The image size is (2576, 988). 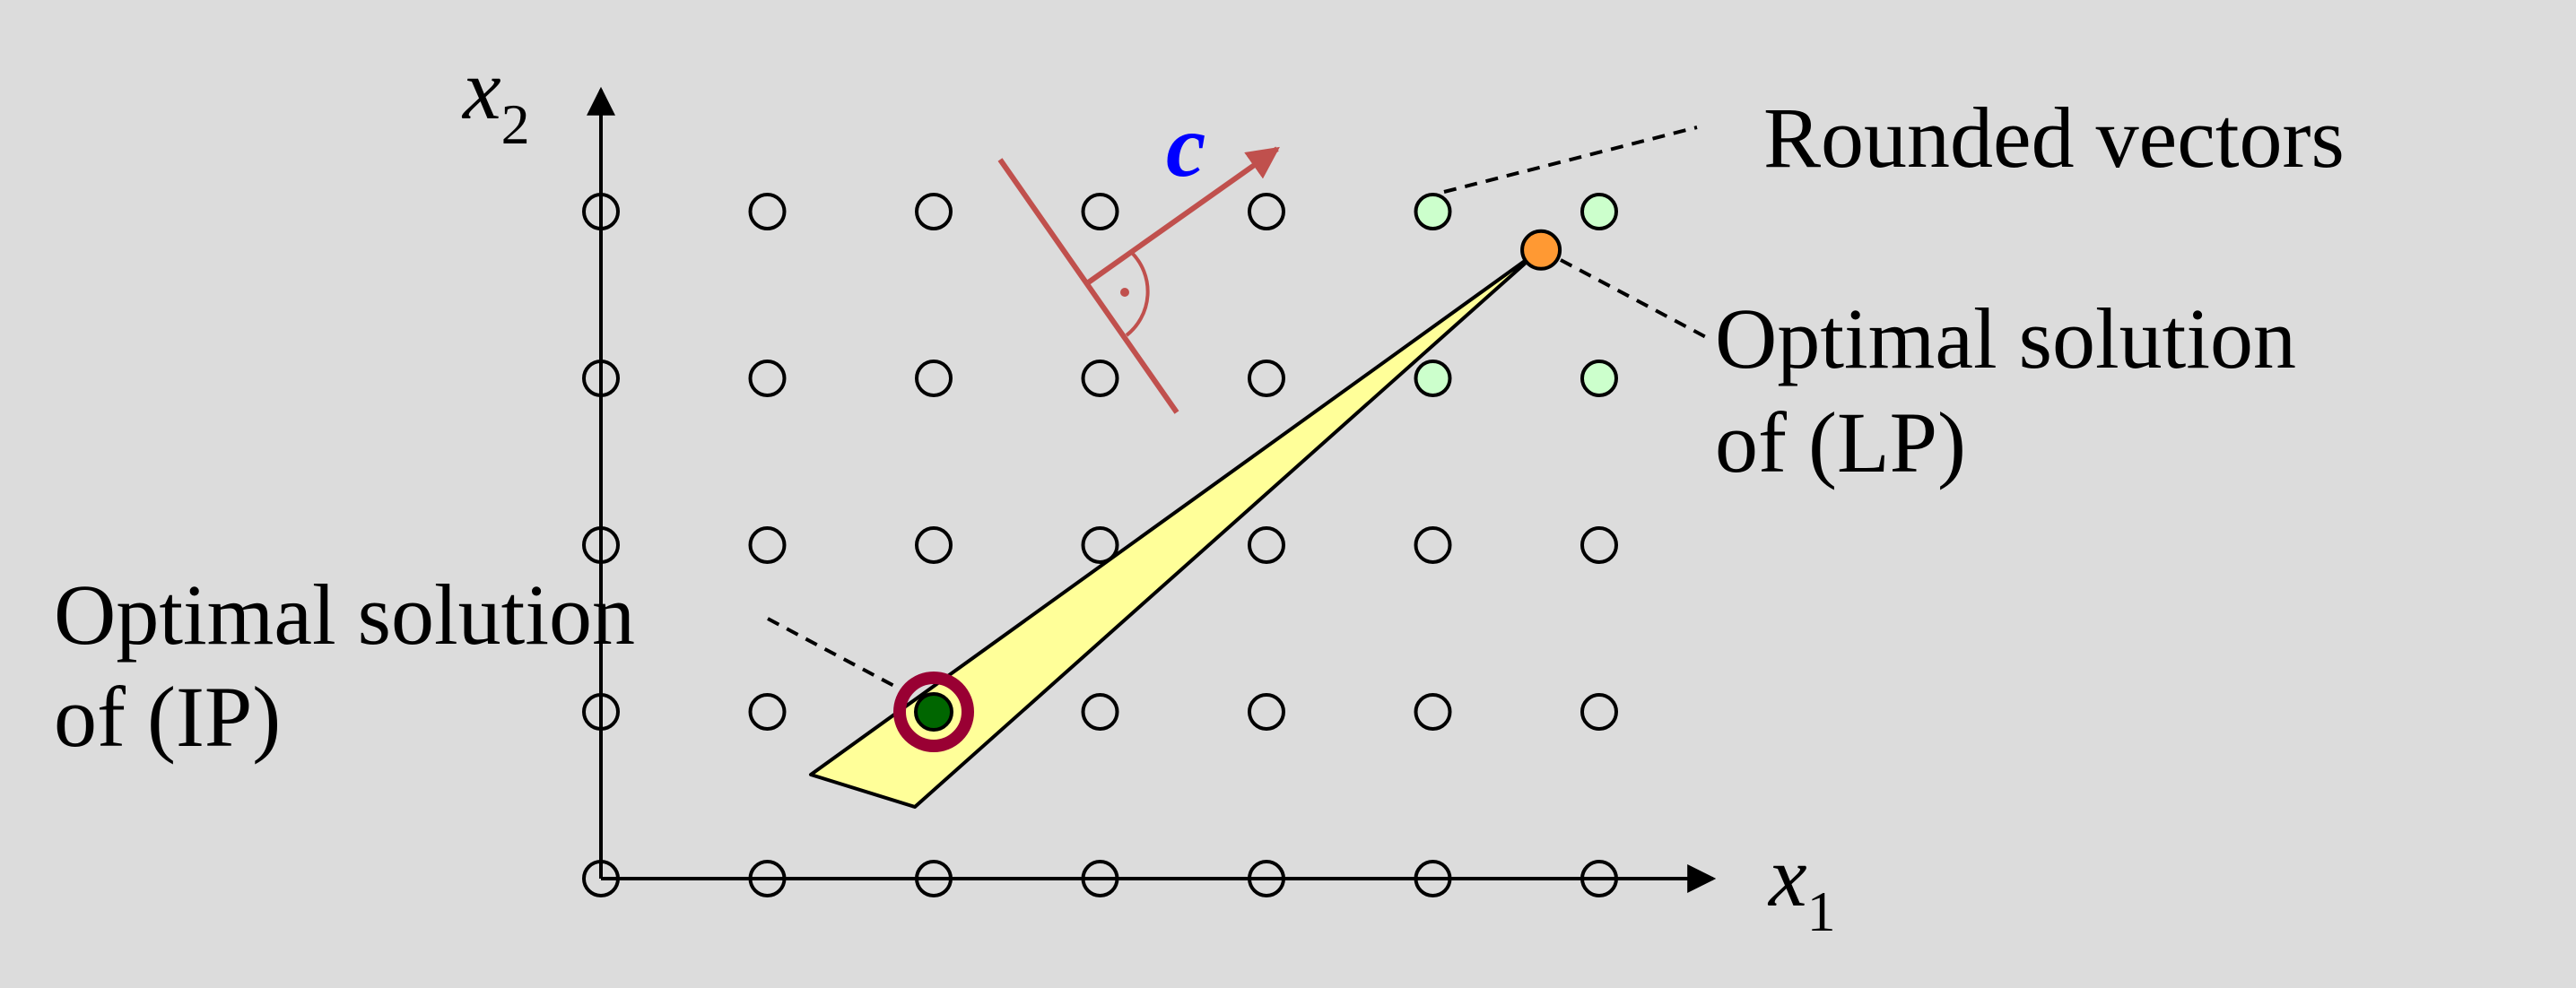 What do you see at coordinates (1185, 145) in the screenshot?
I see `objective-vector-label: c` at bounding box center [1185, 145].